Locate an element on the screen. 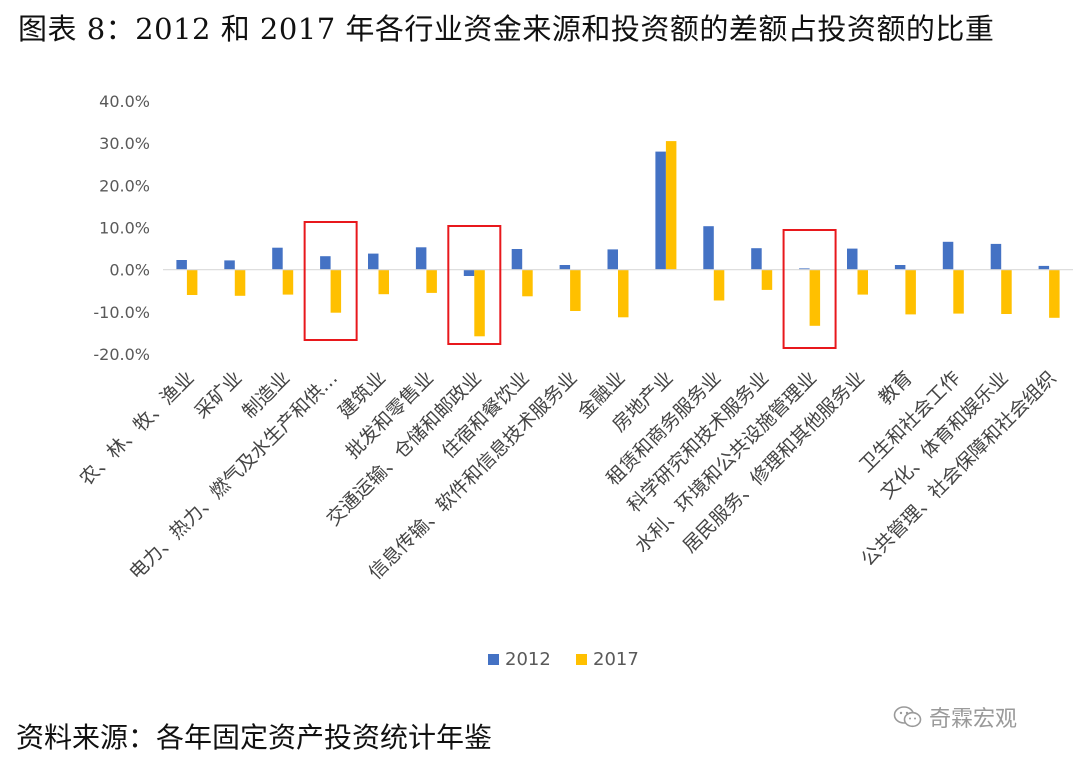  y-tick-label: 0.0% is located at coordinates (129, 270).